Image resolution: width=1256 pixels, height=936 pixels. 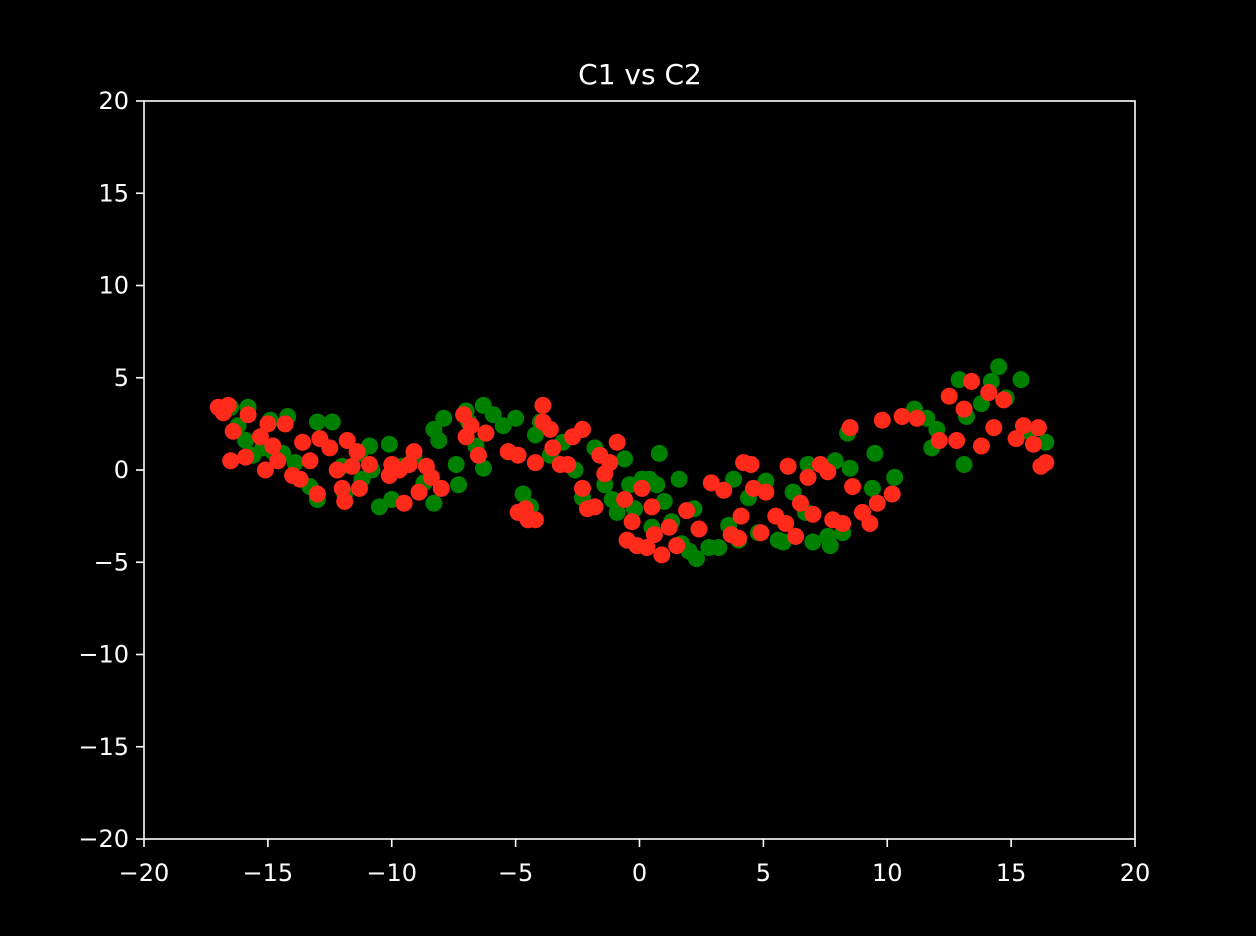 I want to click on x-tick-label: 15, so click(x=1011, y=873).